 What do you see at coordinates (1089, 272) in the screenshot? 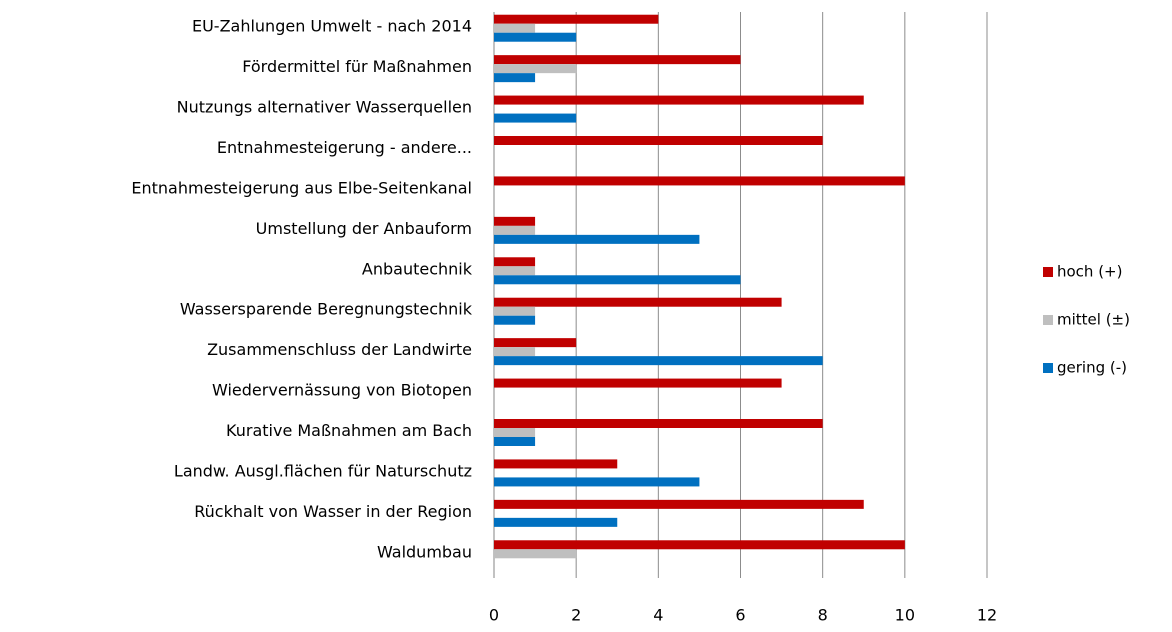
I see `legend-label: hoch (+)` at bounding box center [1089, 272].